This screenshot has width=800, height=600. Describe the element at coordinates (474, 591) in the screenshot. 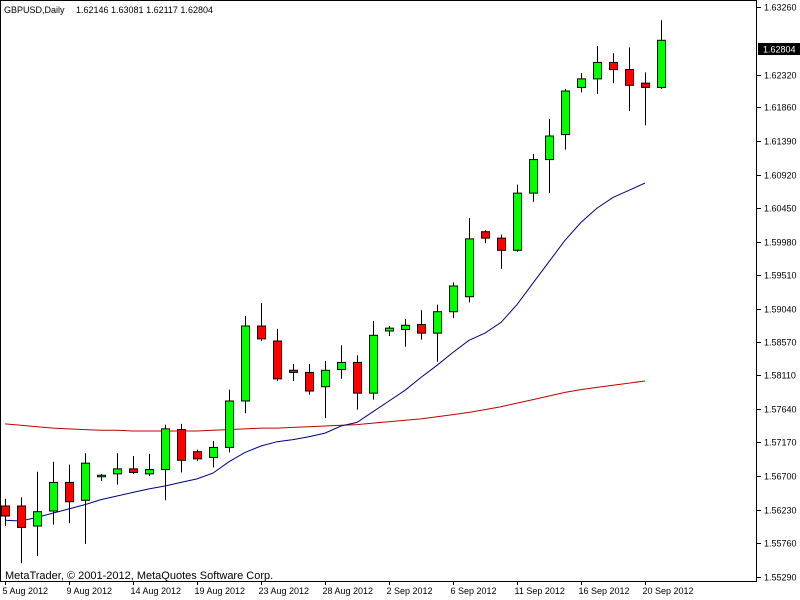

I see `x-tick-label: 6 Sep 2012` at that location.